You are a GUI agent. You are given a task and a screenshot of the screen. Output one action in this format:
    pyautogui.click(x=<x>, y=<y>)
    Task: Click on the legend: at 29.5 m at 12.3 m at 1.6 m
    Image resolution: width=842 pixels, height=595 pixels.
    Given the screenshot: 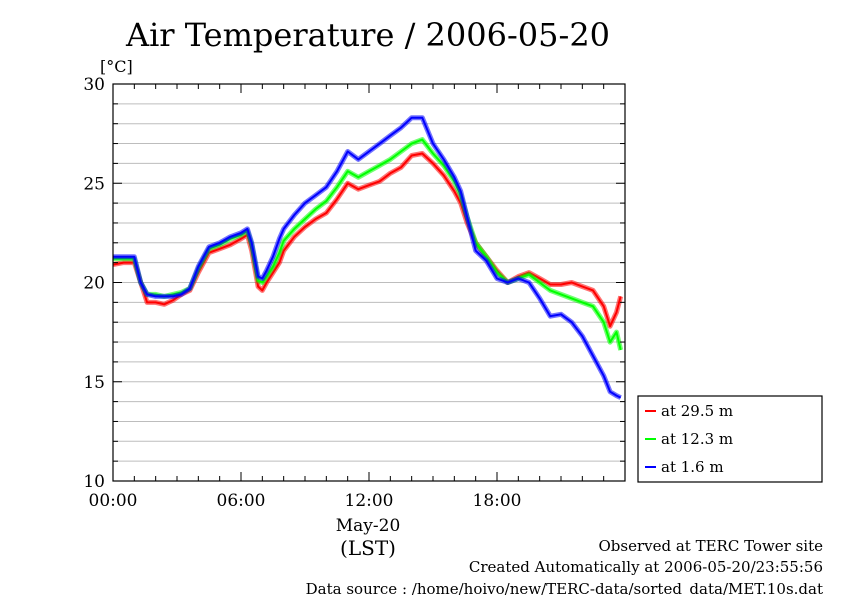 What is the action you would take?
    pyautogui.click(x=730, y=439)
    